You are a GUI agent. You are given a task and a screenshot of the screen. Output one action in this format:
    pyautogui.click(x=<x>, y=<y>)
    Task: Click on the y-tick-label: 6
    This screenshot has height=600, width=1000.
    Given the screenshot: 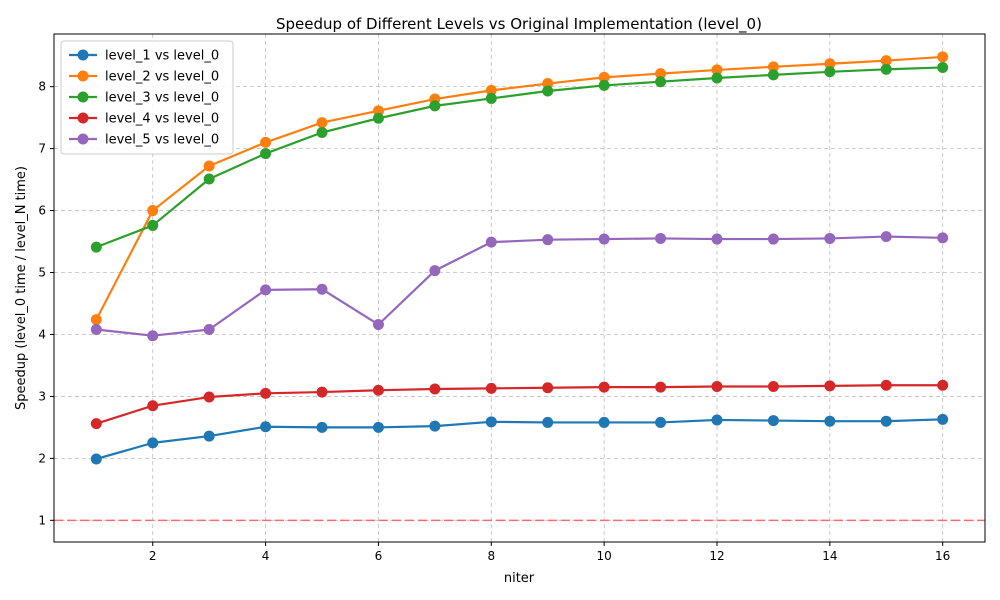 What is the action you would take?
    pyautogui.click(x=42, y=211)
    